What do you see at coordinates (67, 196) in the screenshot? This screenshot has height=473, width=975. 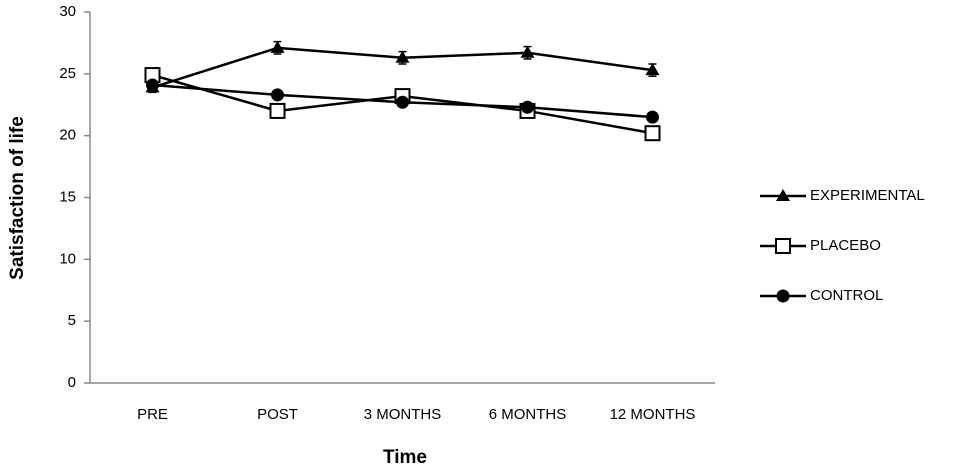 I see `y-tick-label: 15` at bounding box center [67, 196].